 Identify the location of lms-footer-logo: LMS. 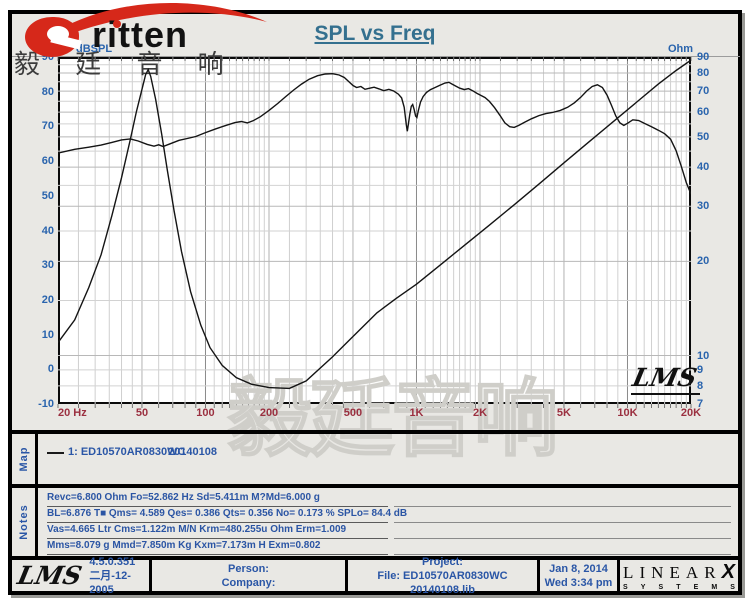
(49, 575).